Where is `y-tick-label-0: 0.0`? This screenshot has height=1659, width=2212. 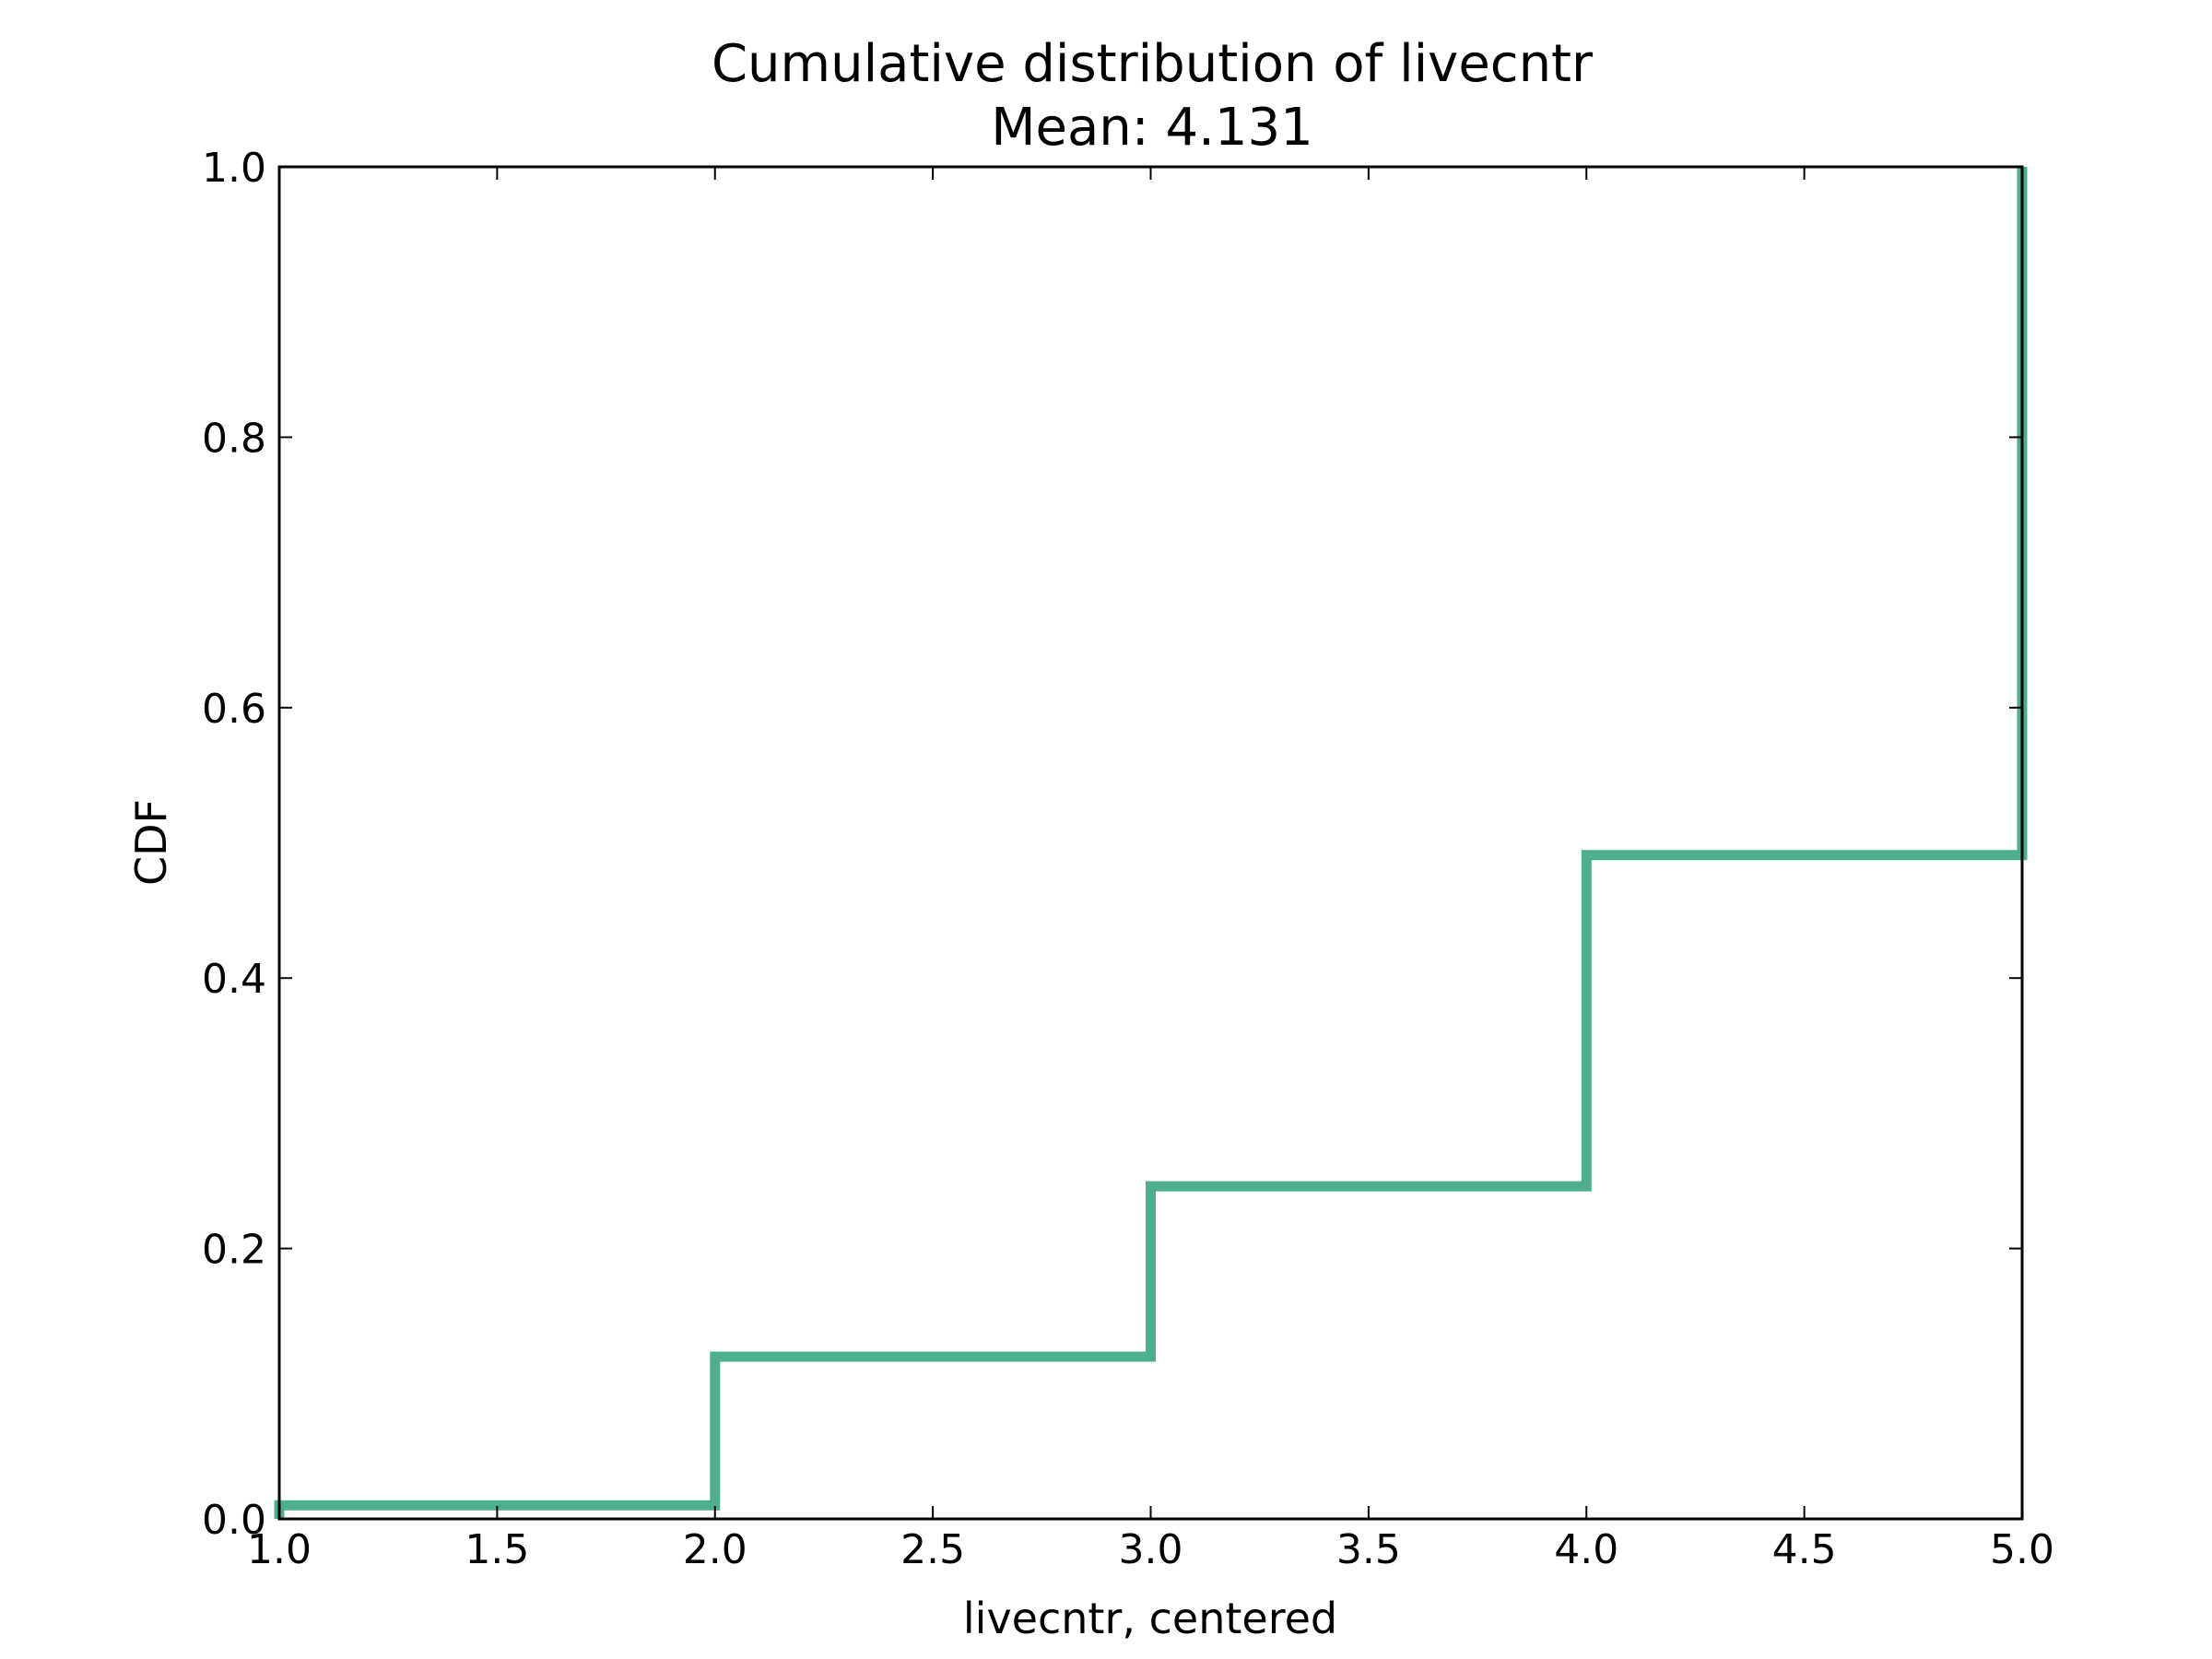 y-tick-label-0: 0.0 is located at coordinates (234, 1520).